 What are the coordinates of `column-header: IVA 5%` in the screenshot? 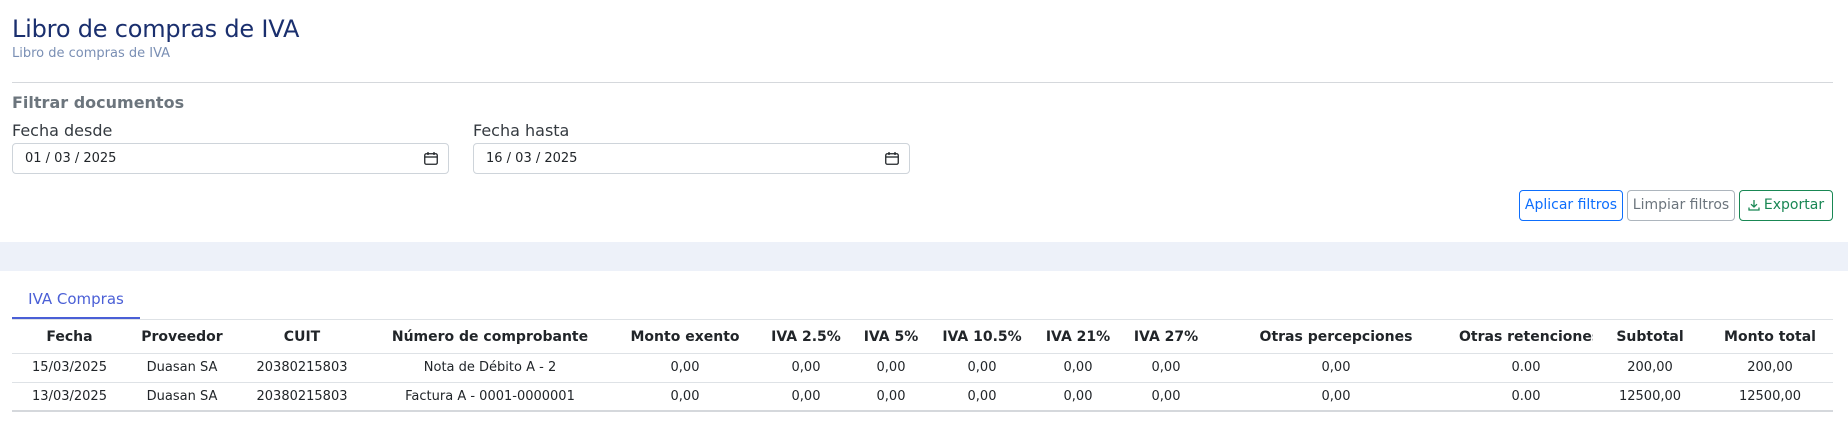 It's located at (891, 338).